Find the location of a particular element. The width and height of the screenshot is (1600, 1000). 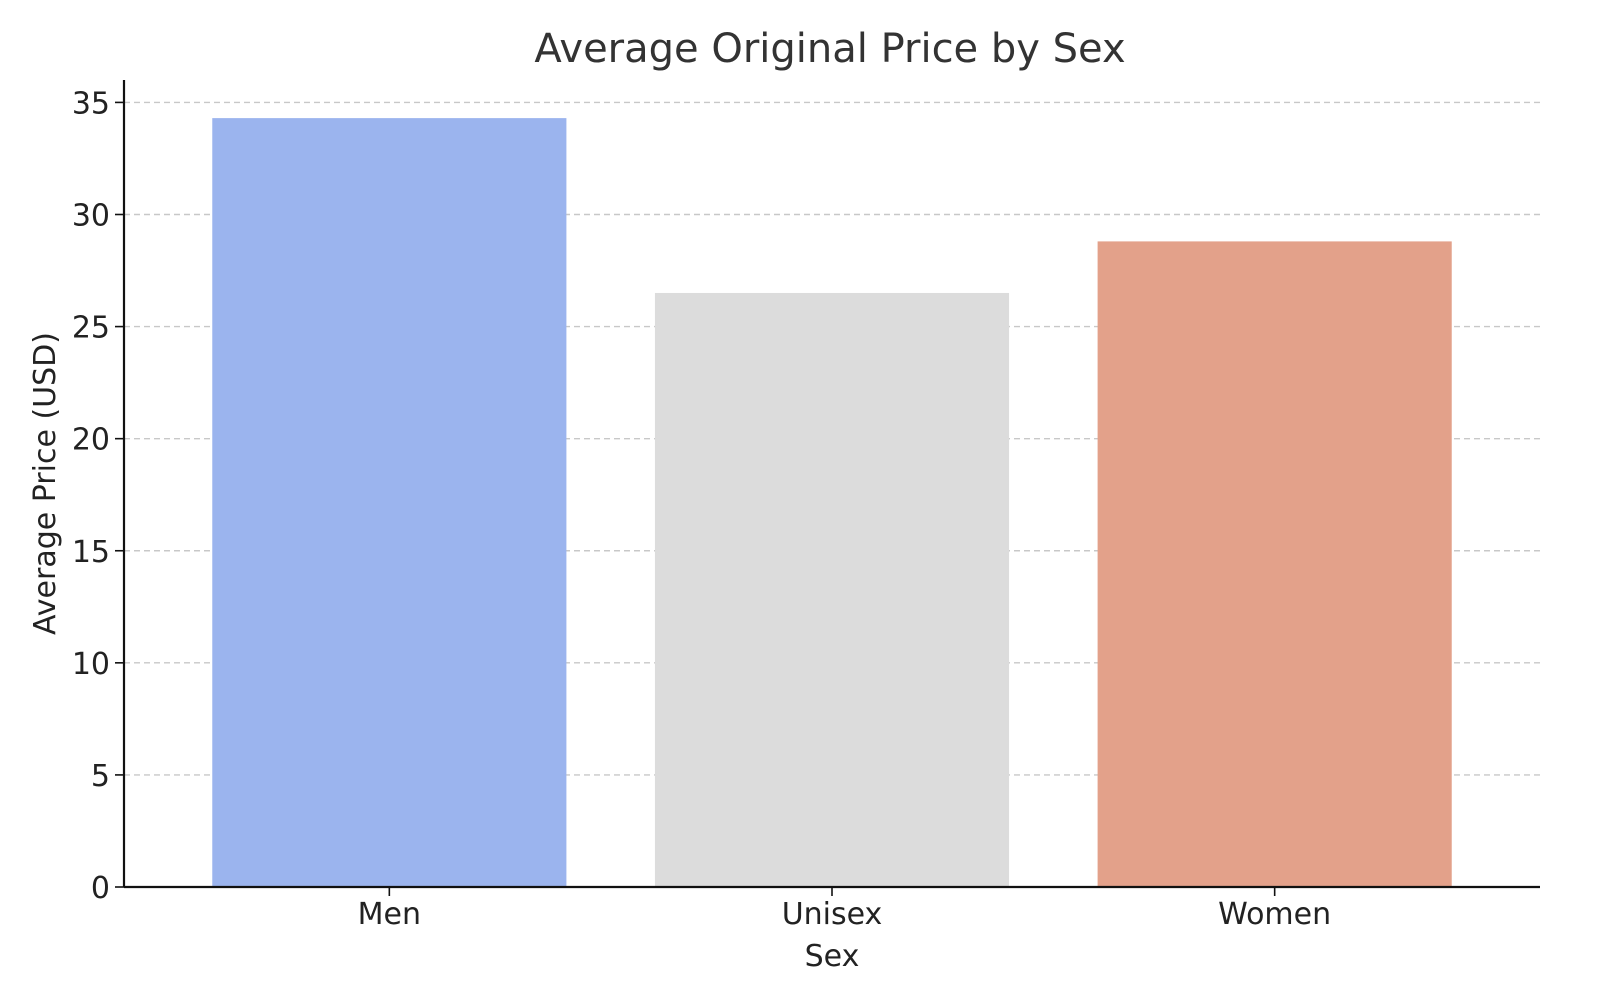

x-tick-label-men: Men is located at coordinates (389, 914).